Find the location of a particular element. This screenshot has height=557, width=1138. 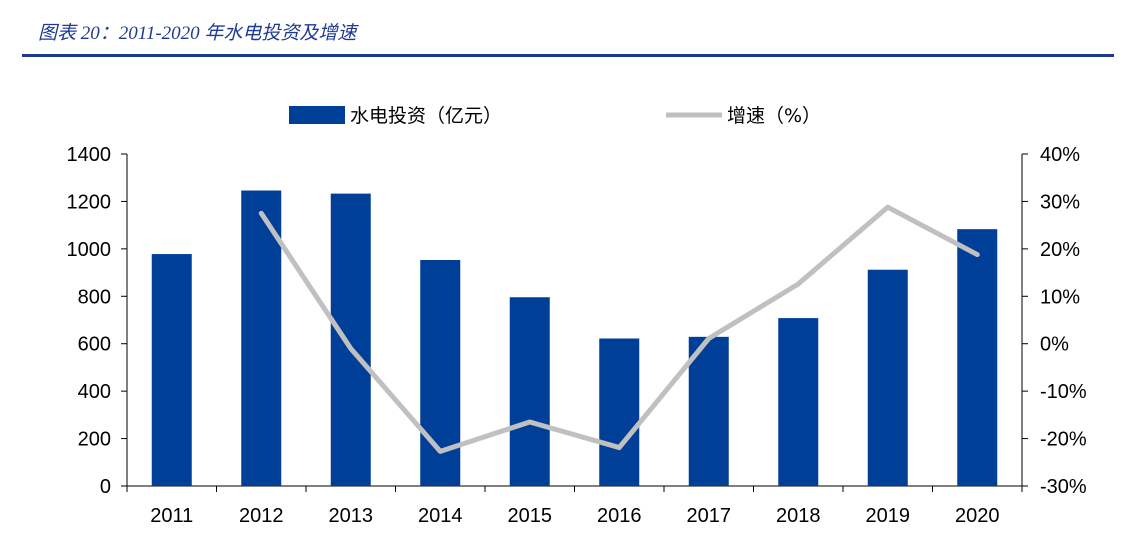

x-axis-tick-label: 2019 is located at coordinates (888, 516).